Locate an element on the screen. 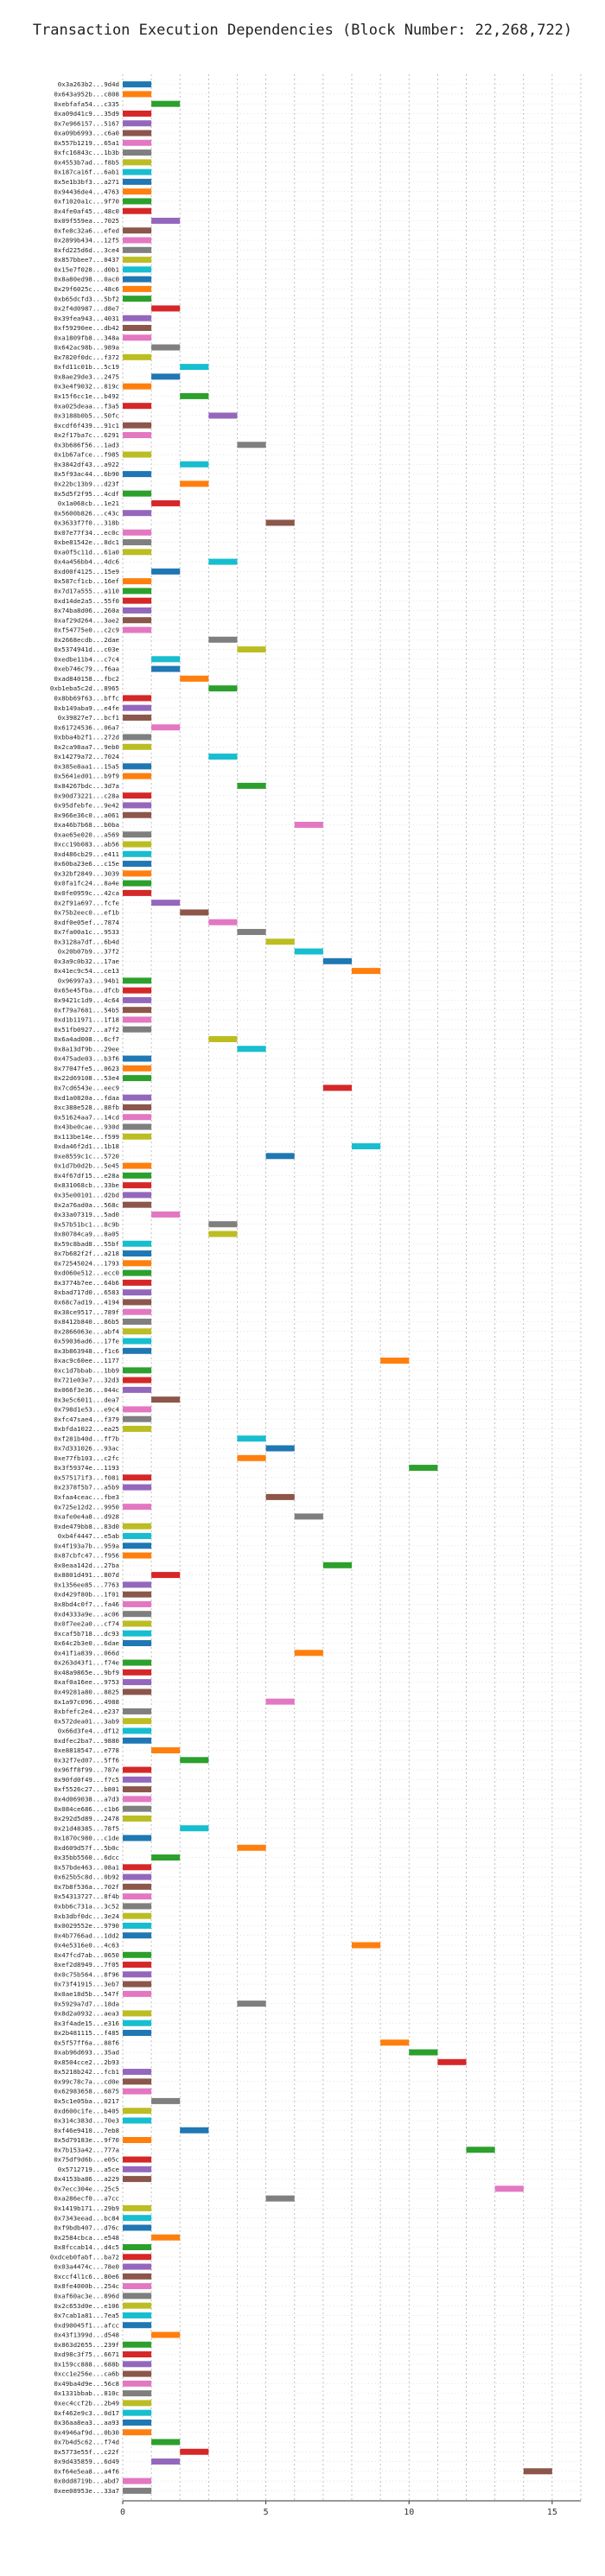 The height and width of the screenshot is (2576, 605). transaction-label: 0xedbe11b4...c7c4 is located at coordinates (86, 659).